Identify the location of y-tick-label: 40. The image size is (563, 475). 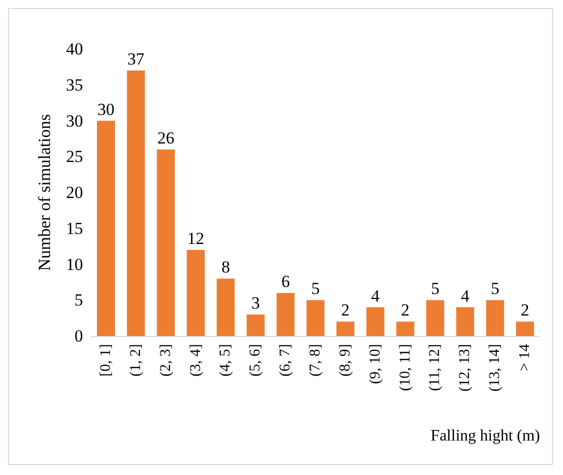
(74, 49).